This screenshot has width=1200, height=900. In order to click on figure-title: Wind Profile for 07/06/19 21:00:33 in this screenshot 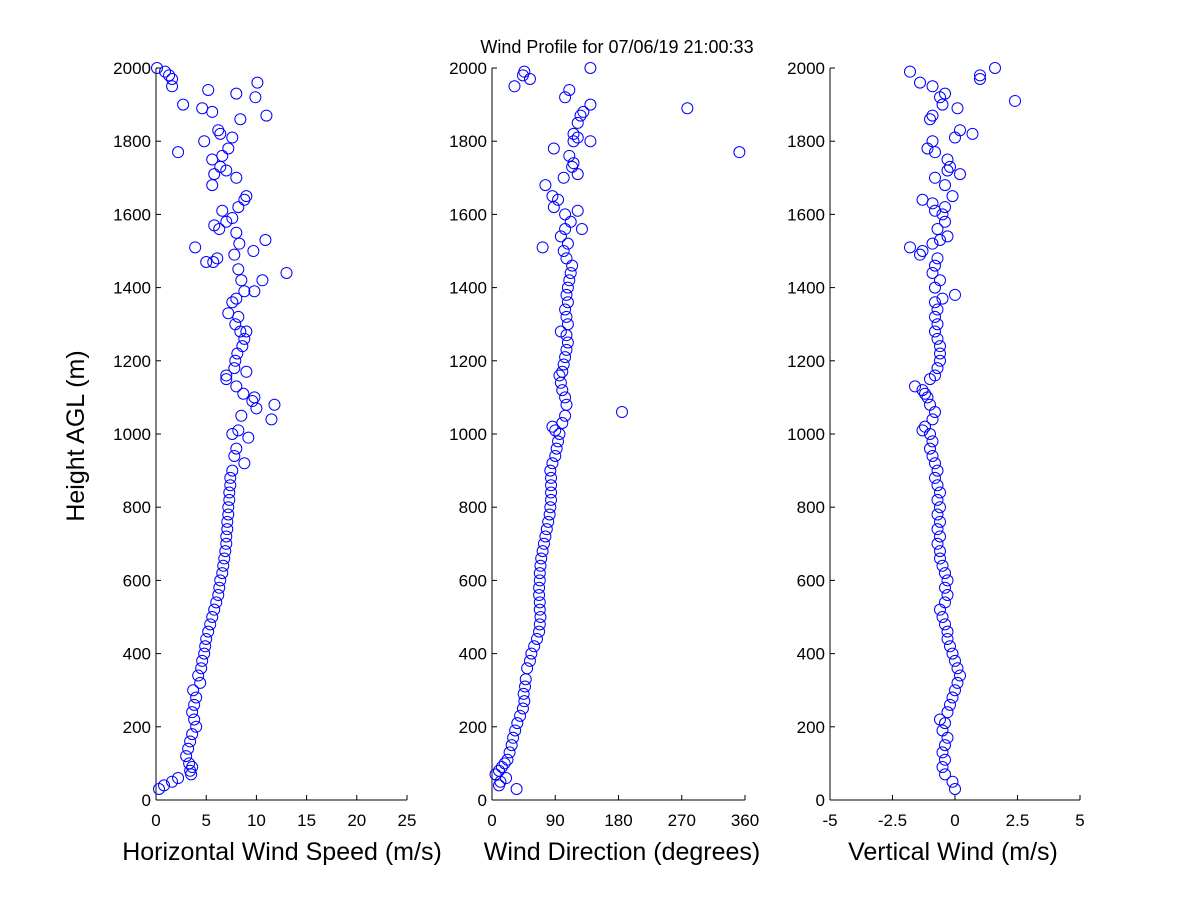, I will do `click(616, 47)`.